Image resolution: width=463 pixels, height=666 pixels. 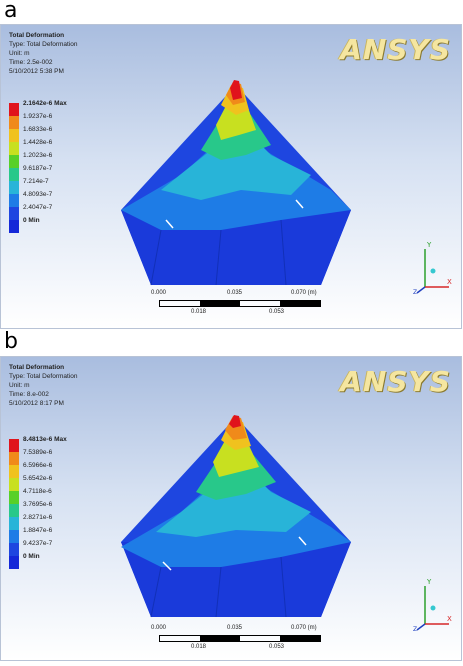 What do you see at coordinates (38, 207) in the screenshot?
I see `legend-label: 2.4047e-7` at bounding box center [38, 207].